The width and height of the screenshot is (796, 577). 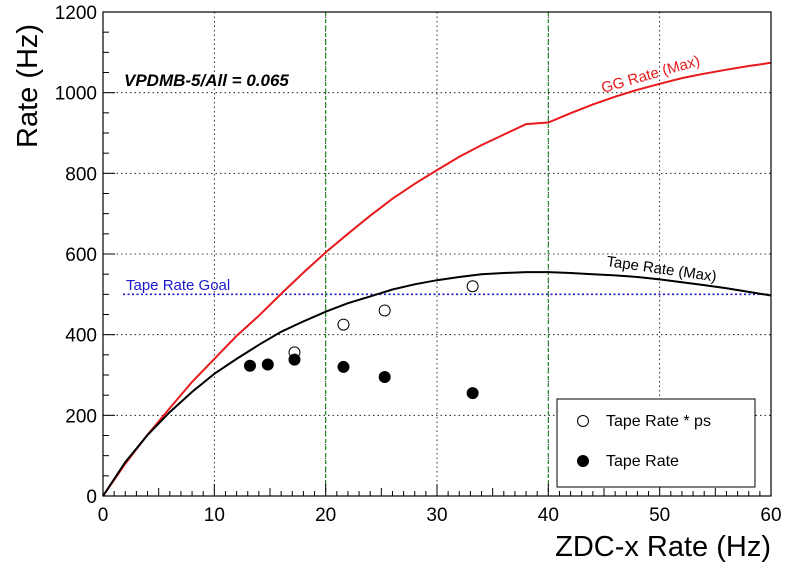 What do you see at coordinates (548, 515) in the screenshot?
I see `x-tick-label: 40` at bounding box center [548, 515].